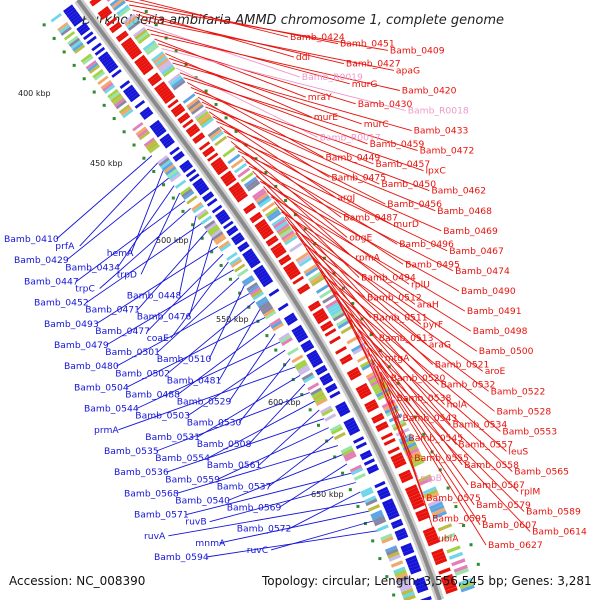  I want to click on gene-label-bamb_0467: Bamb_0467, so click(476, 251).